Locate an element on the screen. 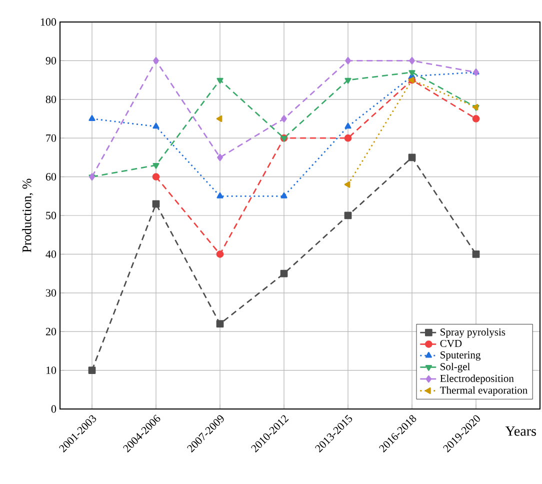  legend-label: Sputering is located at coordinates (460, 356).